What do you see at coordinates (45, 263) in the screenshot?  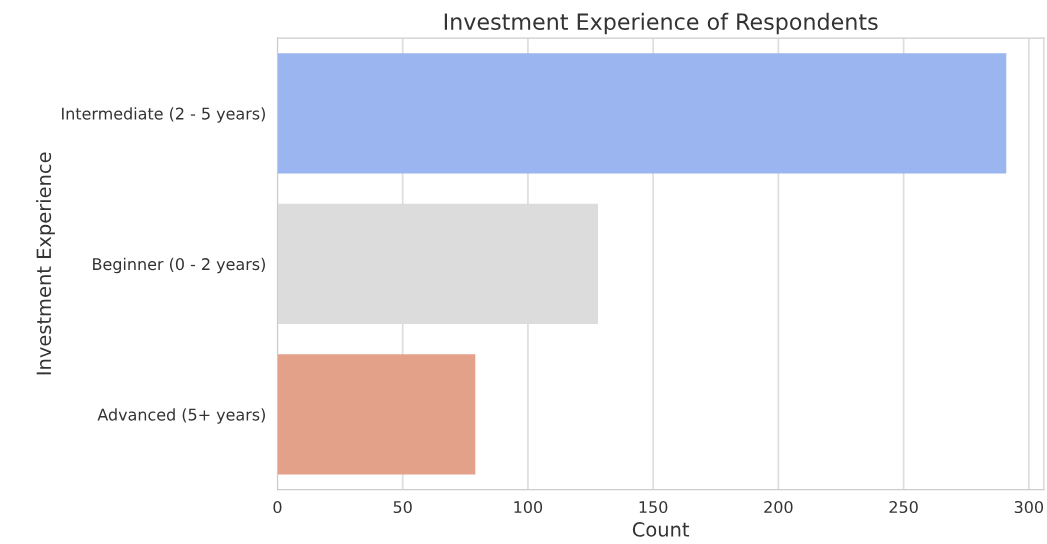 I see `y-axis-title: Investment Experience` at bounding box center [45, 263].